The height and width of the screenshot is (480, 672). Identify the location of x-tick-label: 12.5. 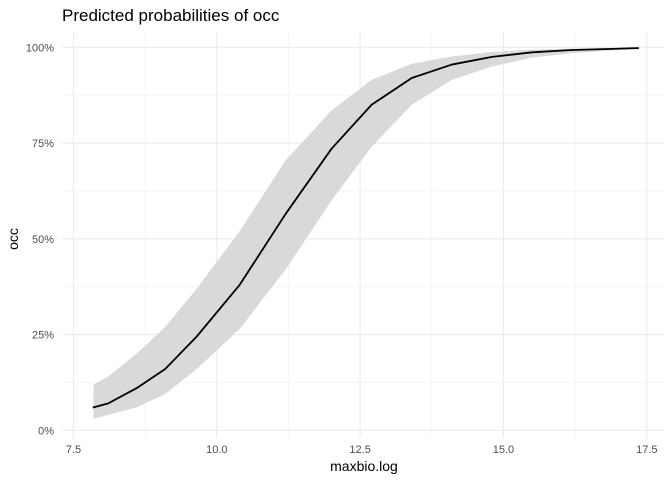
(359, 450).